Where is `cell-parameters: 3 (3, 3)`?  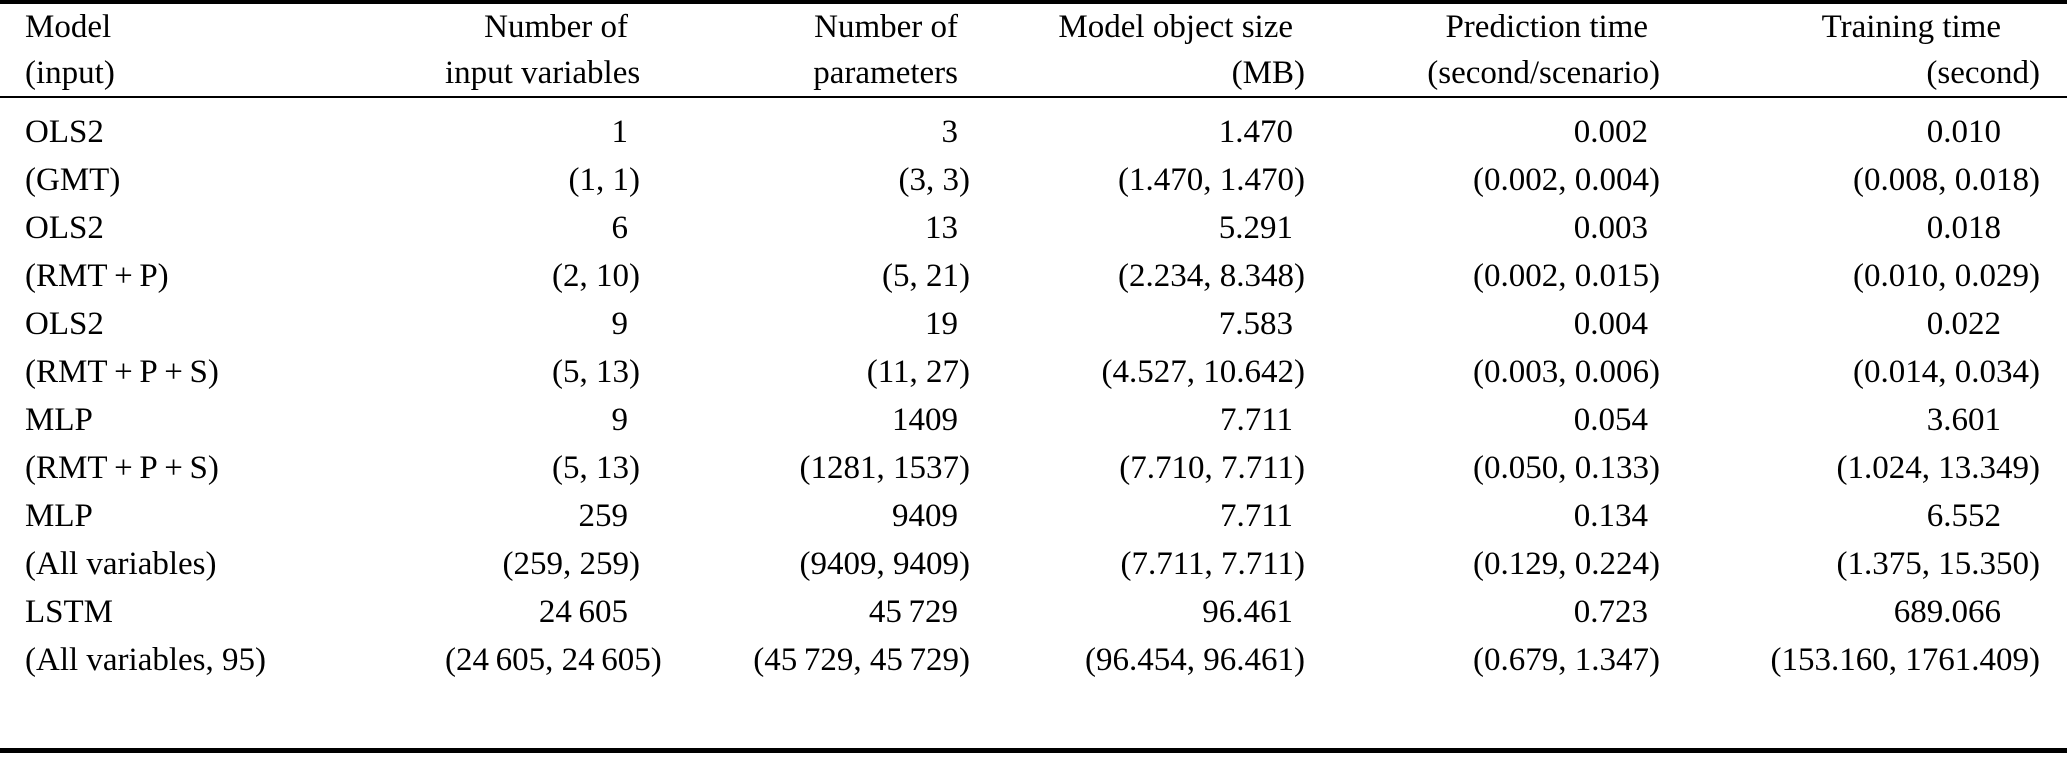
cell-parameters: 3 (3, 3) is located at coordinates (805, 150).